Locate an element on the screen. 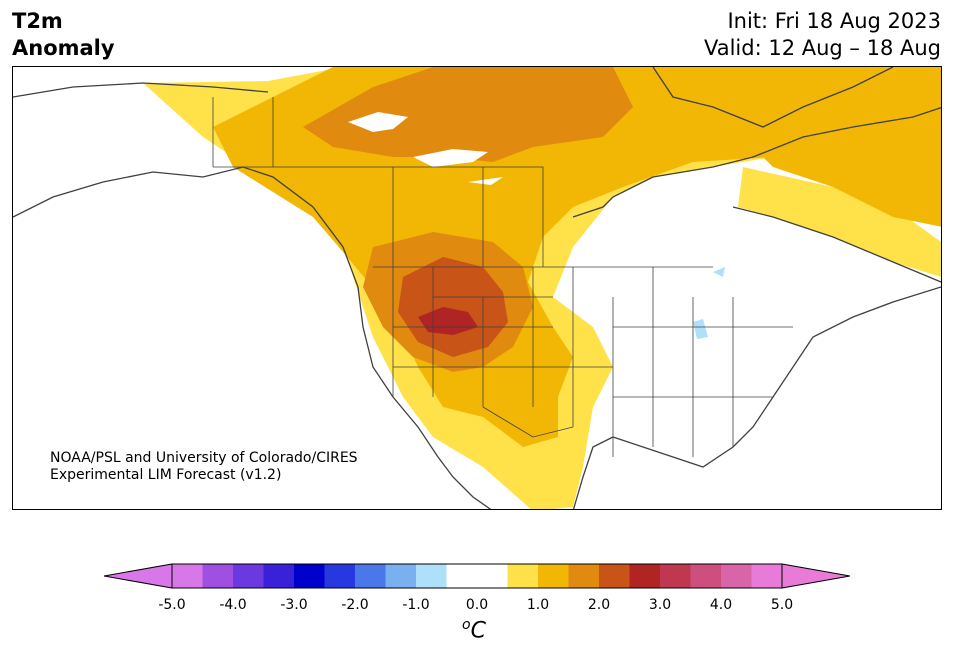 This screenshot has height=656, width=953. anomaly-region-northeast-gold is located at coordinates (797, 147).